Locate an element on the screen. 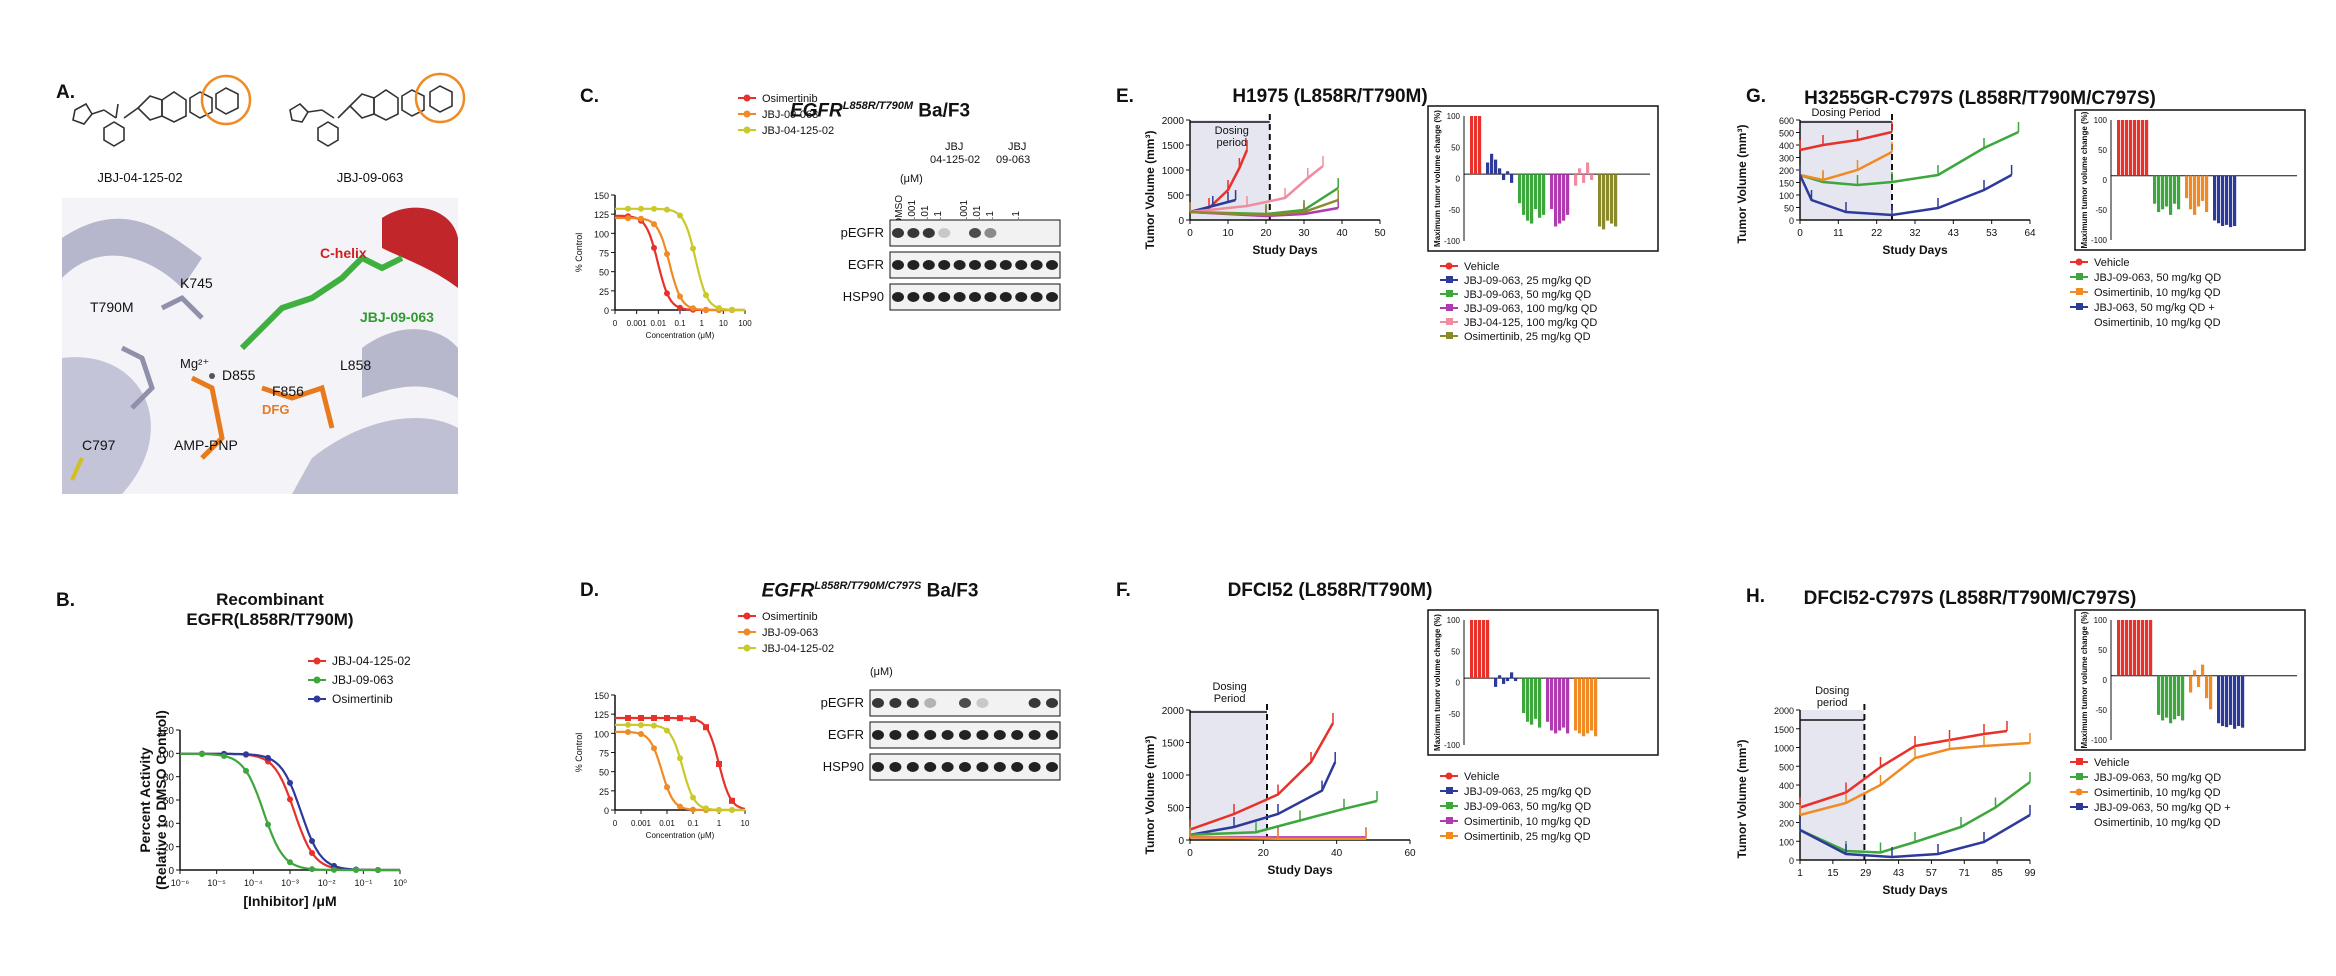 This screenshot has width=2336, height=976. panel-g-ytick-label: 500 is located at coordinates (1786, 134).